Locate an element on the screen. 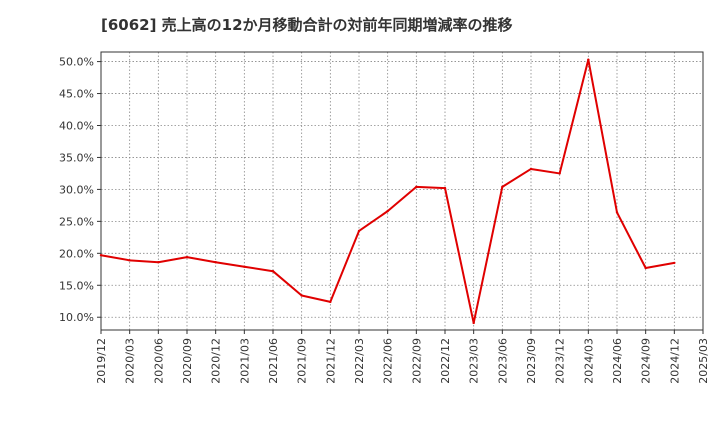 This screenshot has width=720, height=440. y-tick-label: 40.0% is located at coordinates (76, 125).